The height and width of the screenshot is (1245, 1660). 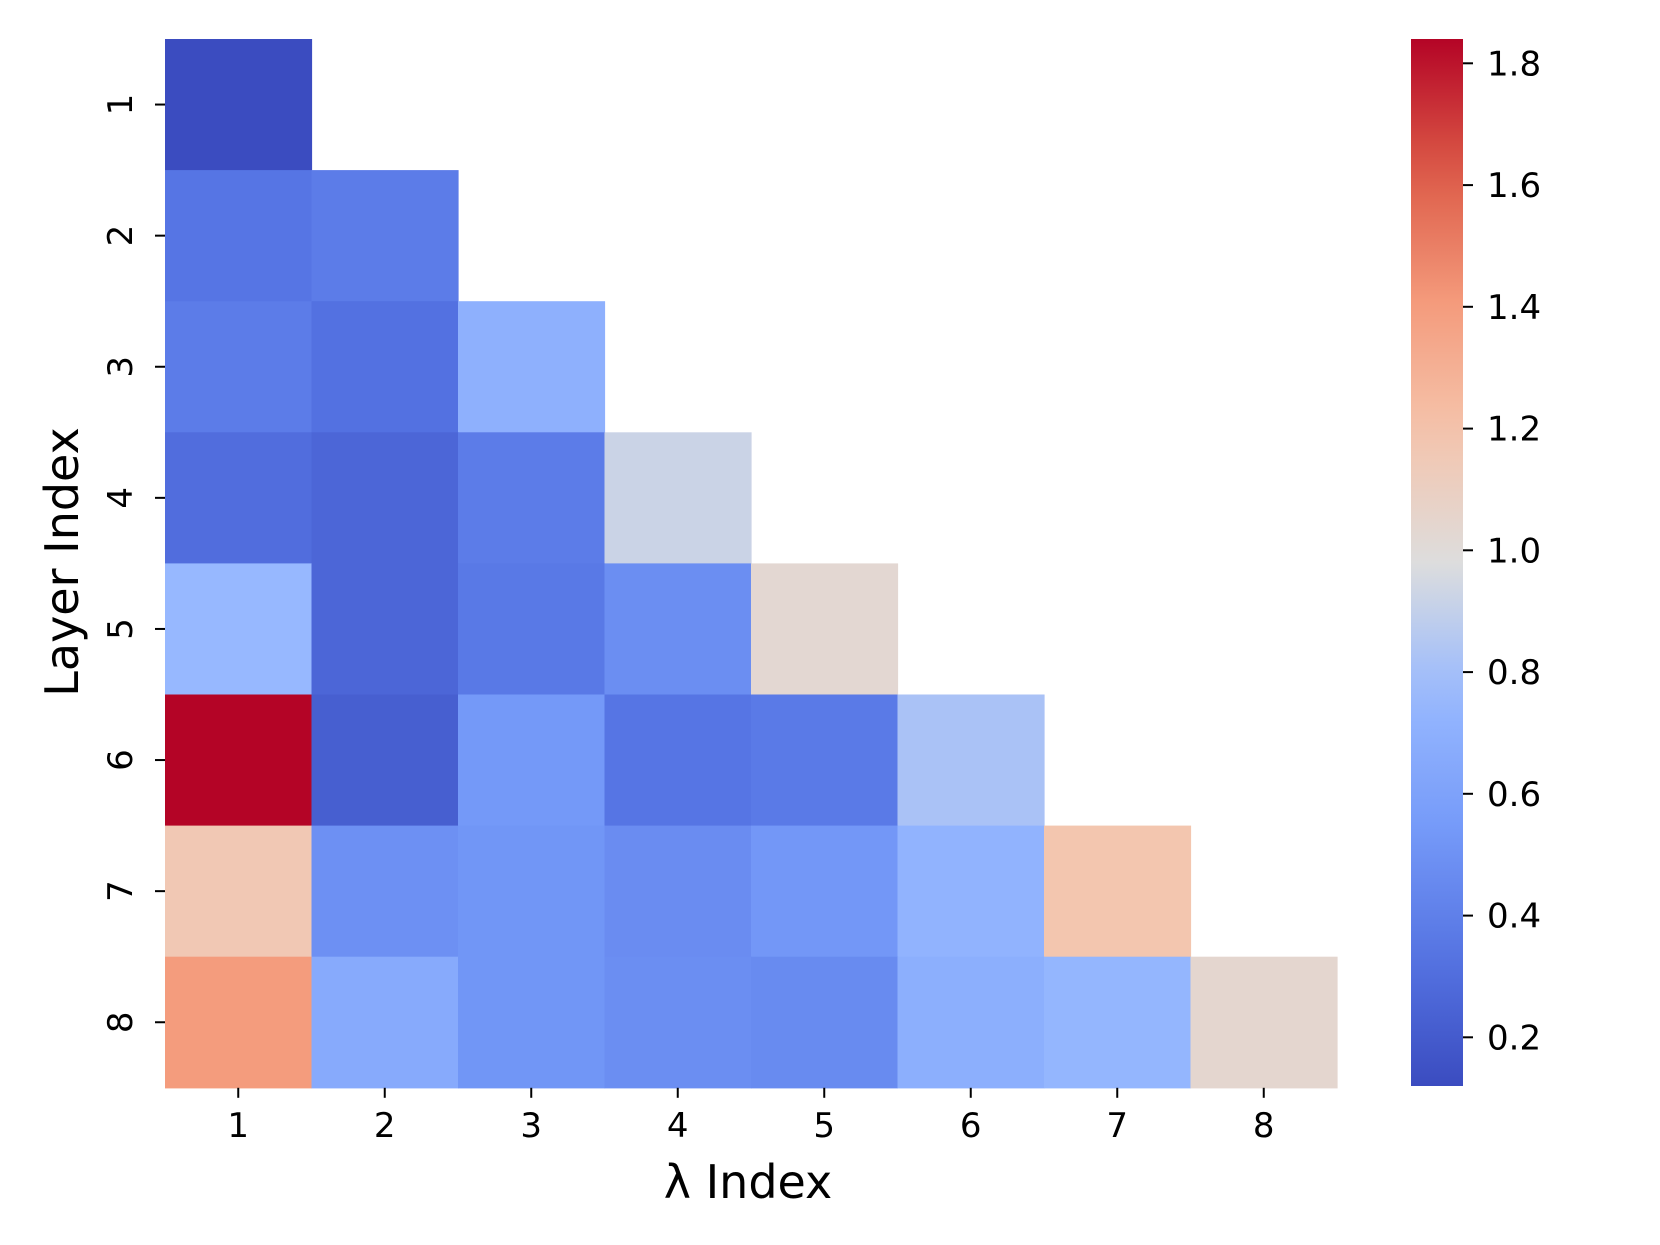 I want to click on heatmap-cell-r6-c5, so click(x=825, y=760).